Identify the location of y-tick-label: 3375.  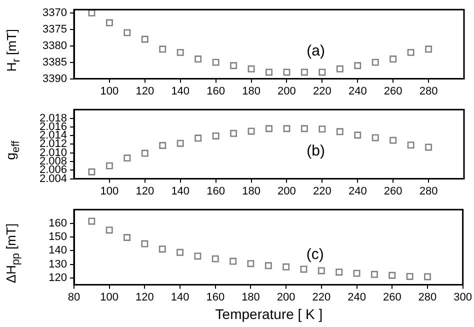
(54, 29).